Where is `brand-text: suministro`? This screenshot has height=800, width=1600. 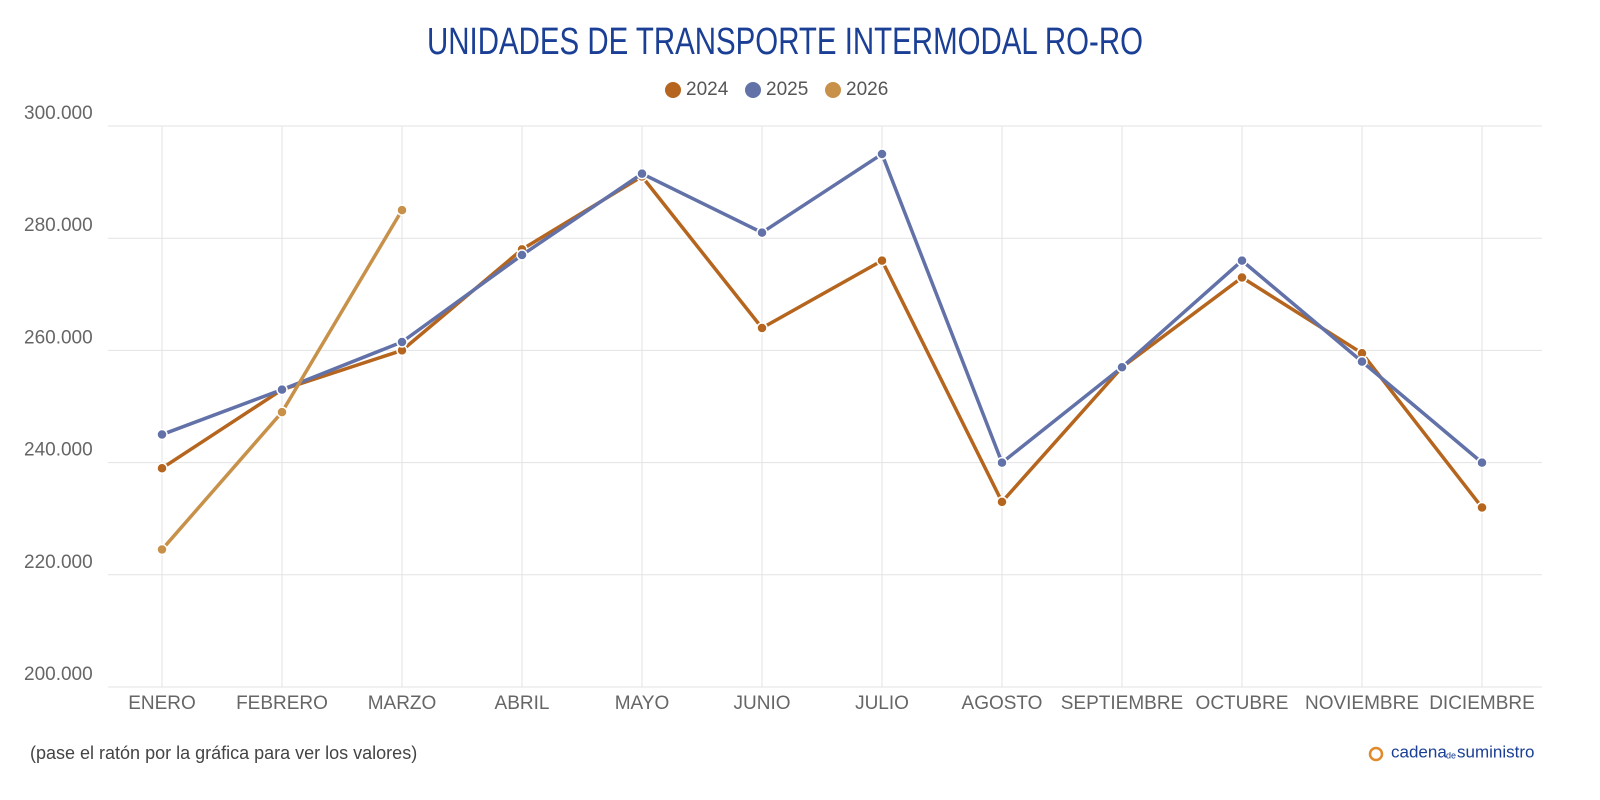 brand-text: suministro is located at coordinates (1495, 751).